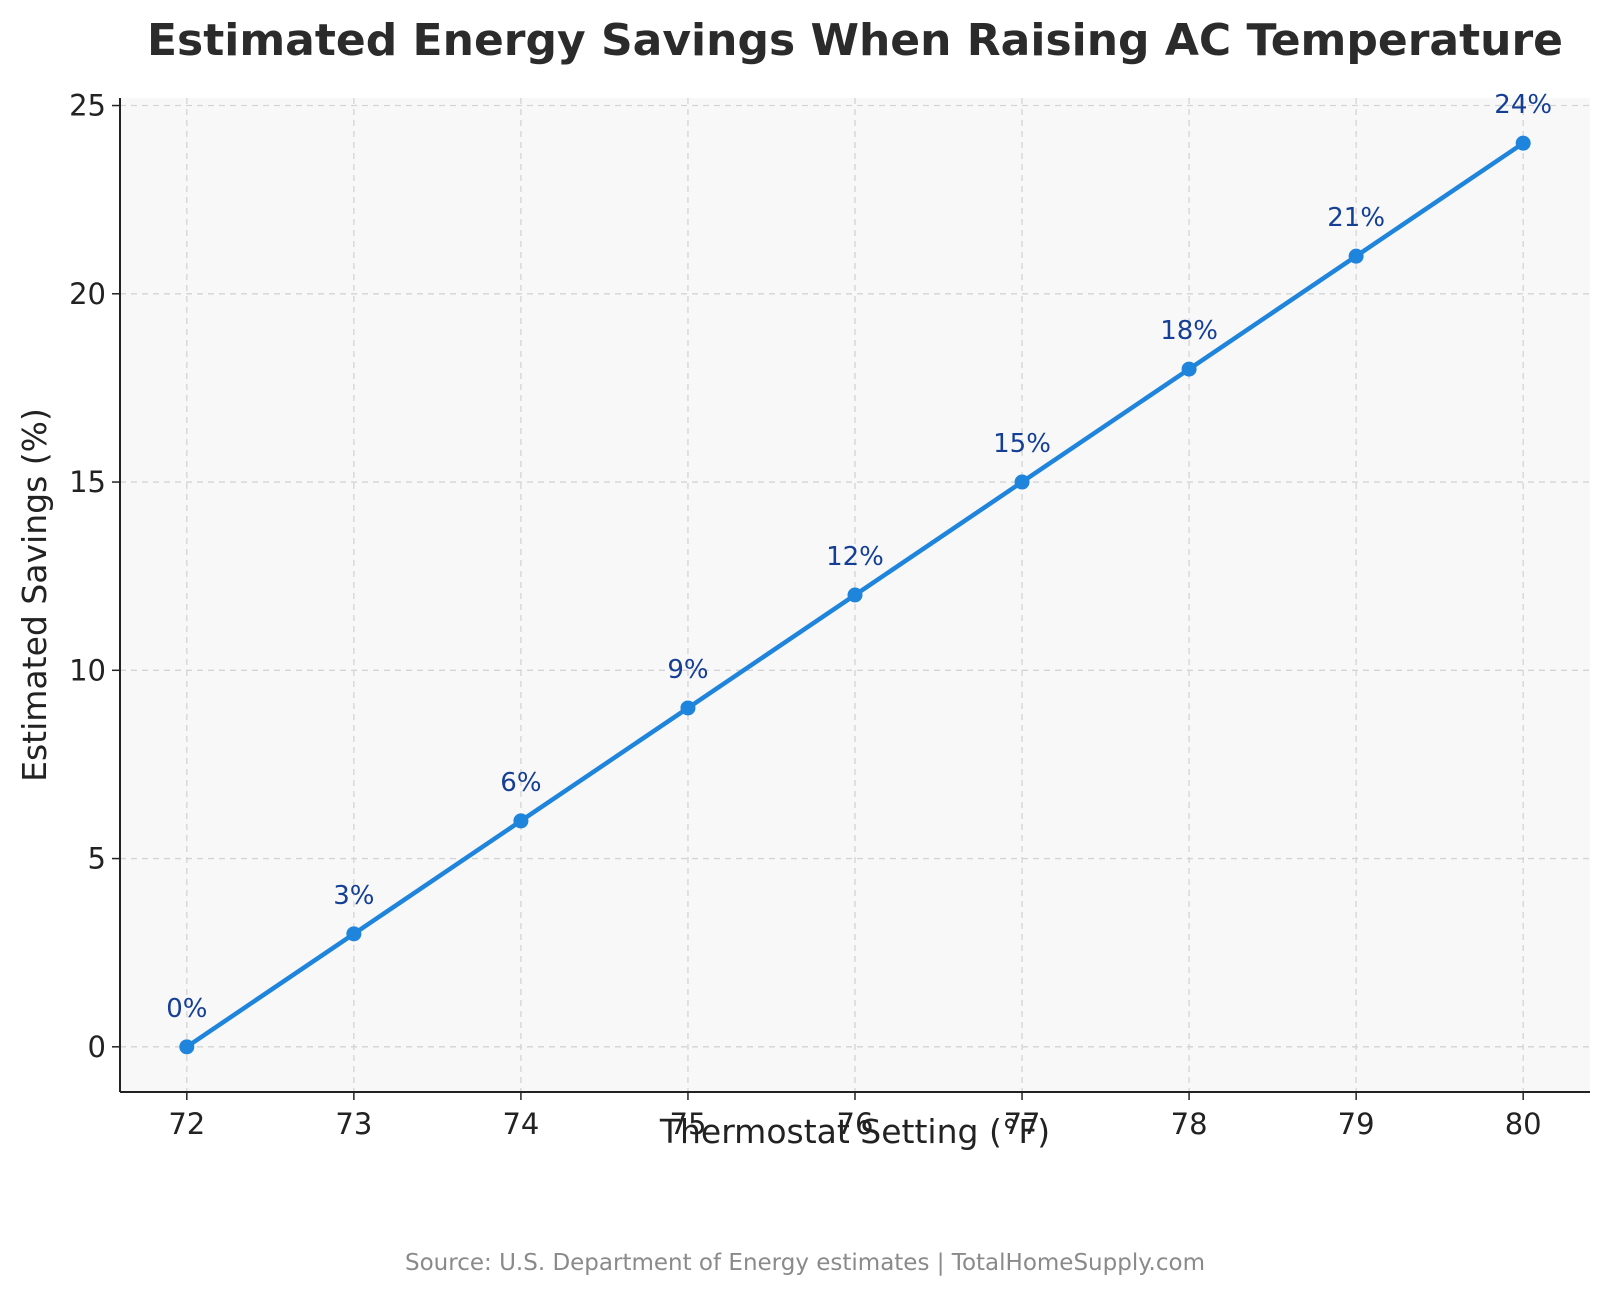  What do you see at coordinates (1022, 1124) in the screenshot?
I see `x-tick-label: 77` at bounding box center [1022, 1124].